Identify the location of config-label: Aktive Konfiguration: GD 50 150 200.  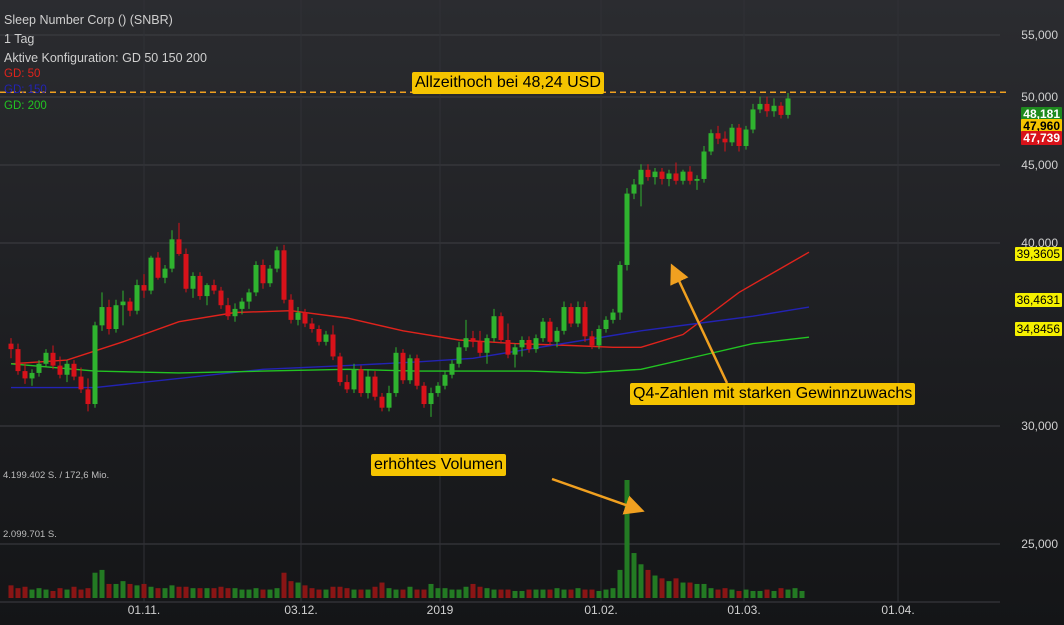
(105, 58).